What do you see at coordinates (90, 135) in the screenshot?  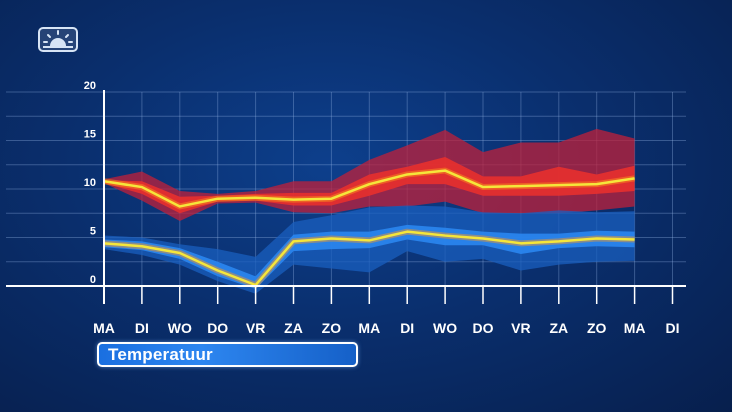 I see `y-tick-label: 15` at bounding box center [90, 135].